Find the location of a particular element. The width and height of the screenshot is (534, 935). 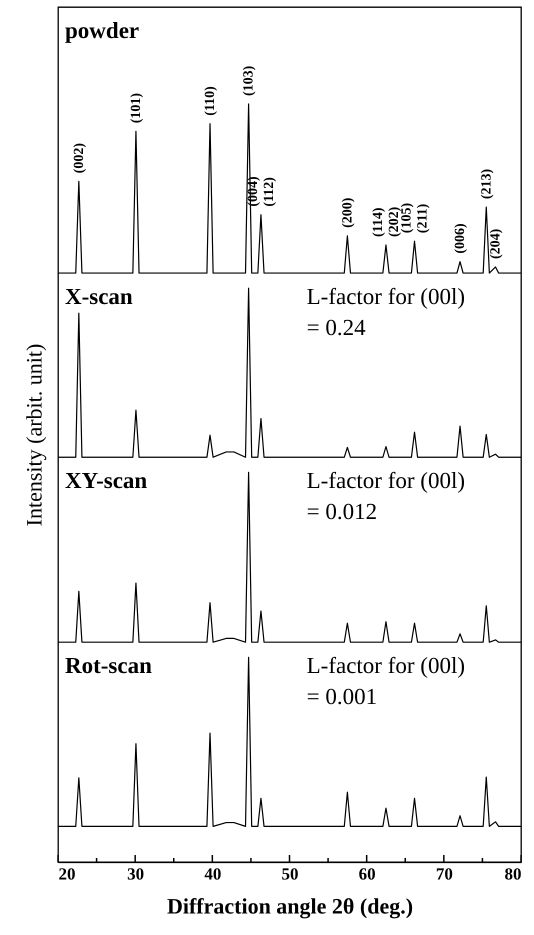

annotation: (101) is located at coordinates (136, 108).